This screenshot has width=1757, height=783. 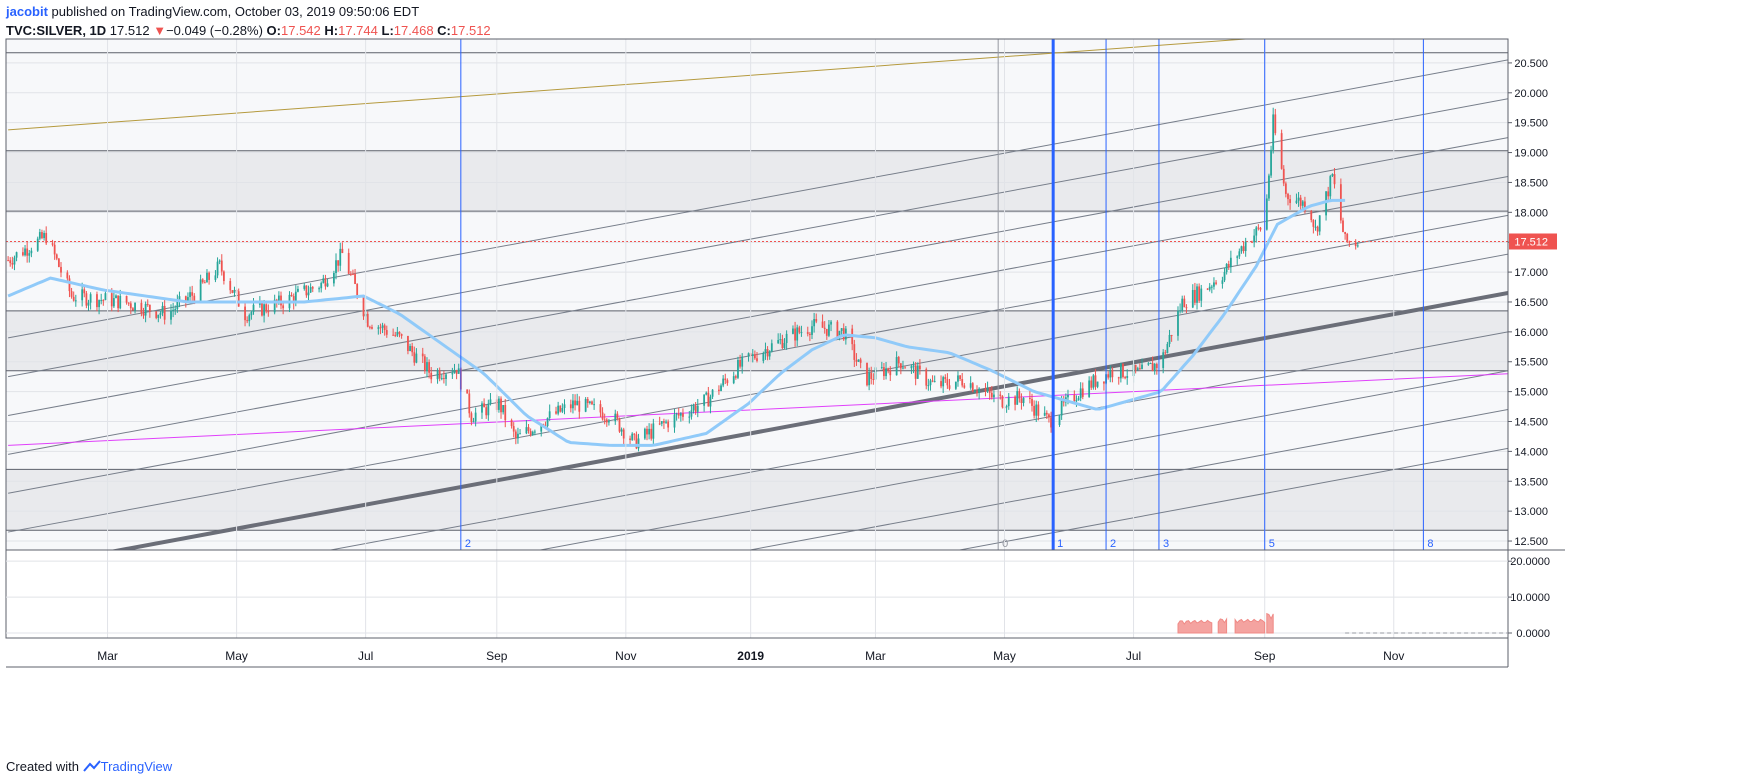 What do you see at coordinates (1531, 273) in the screenshot?
I see `price-axis-label: 17.000` at bounding box center [1531, 273].